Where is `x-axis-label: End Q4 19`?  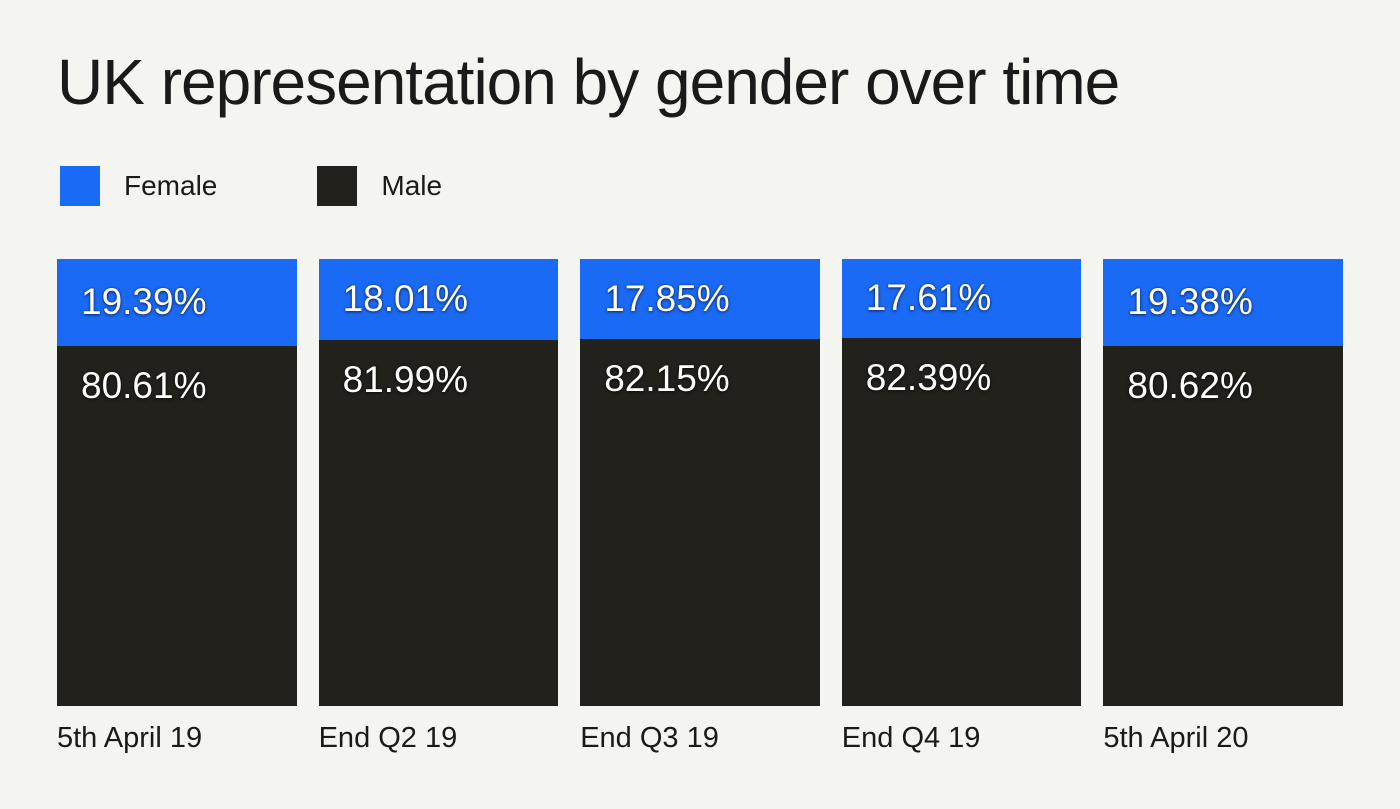
x-axis-label: End Q4 19 is located at coordinates (911, 738).